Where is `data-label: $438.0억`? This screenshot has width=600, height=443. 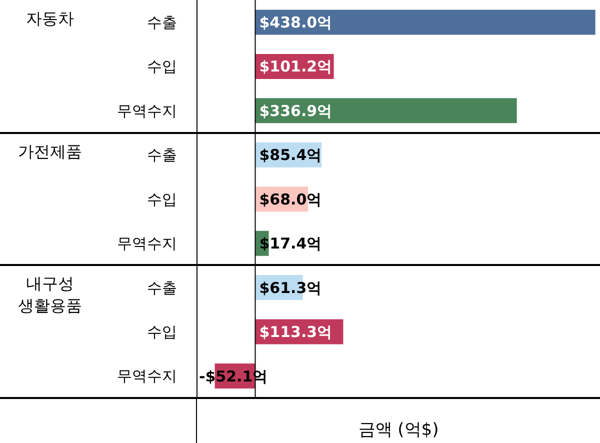 data-label: $438.0억 is located at coordinates (295, 22).